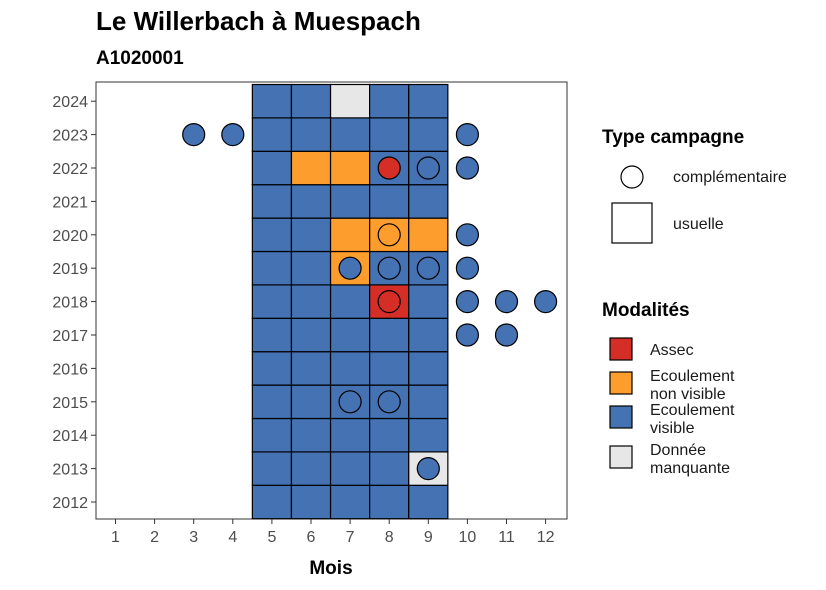 Image resolution: width=826 pixels, height=590 pixels. Describe the element at coordinates (154, 537) in the screenshot. I see `x-tick-label: 2` at that location.